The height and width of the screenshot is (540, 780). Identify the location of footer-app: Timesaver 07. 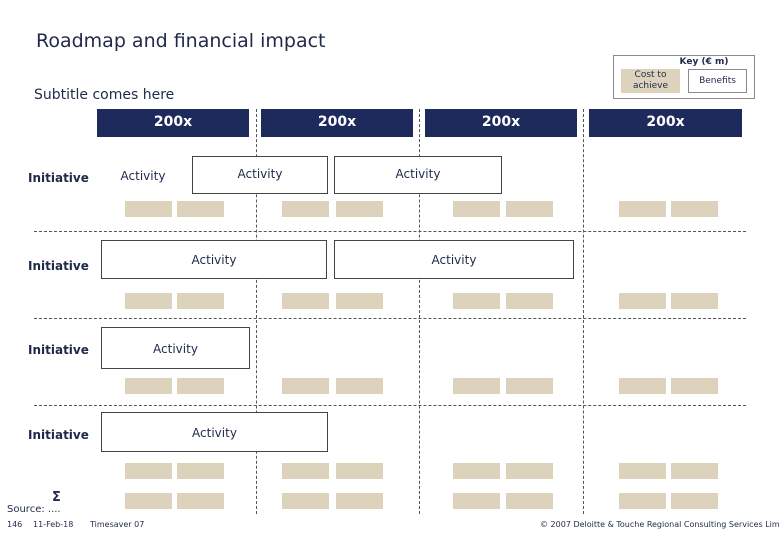
(117, 524).